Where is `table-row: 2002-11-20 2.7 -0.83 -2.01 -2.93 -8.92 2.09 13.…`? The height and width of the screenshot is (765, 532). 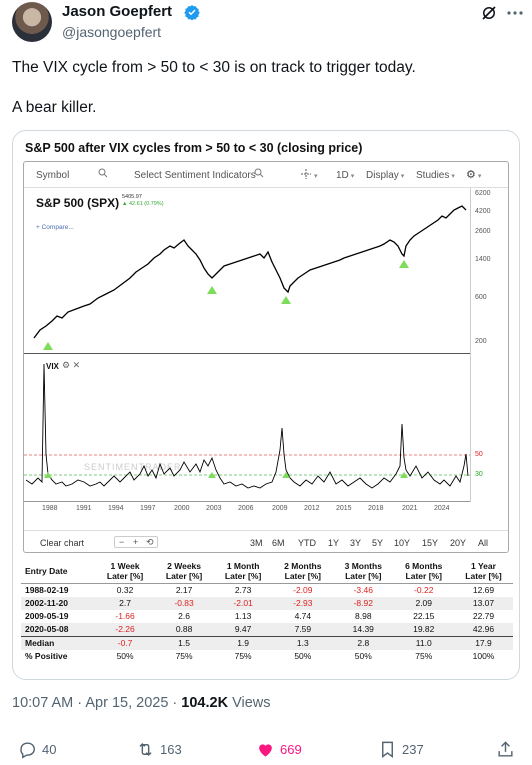
table-row: 2002-11-20 2.7 -0.83 -2.01 -2.93 -8.92 2.09 13.… is located at coordinates (267, 603).